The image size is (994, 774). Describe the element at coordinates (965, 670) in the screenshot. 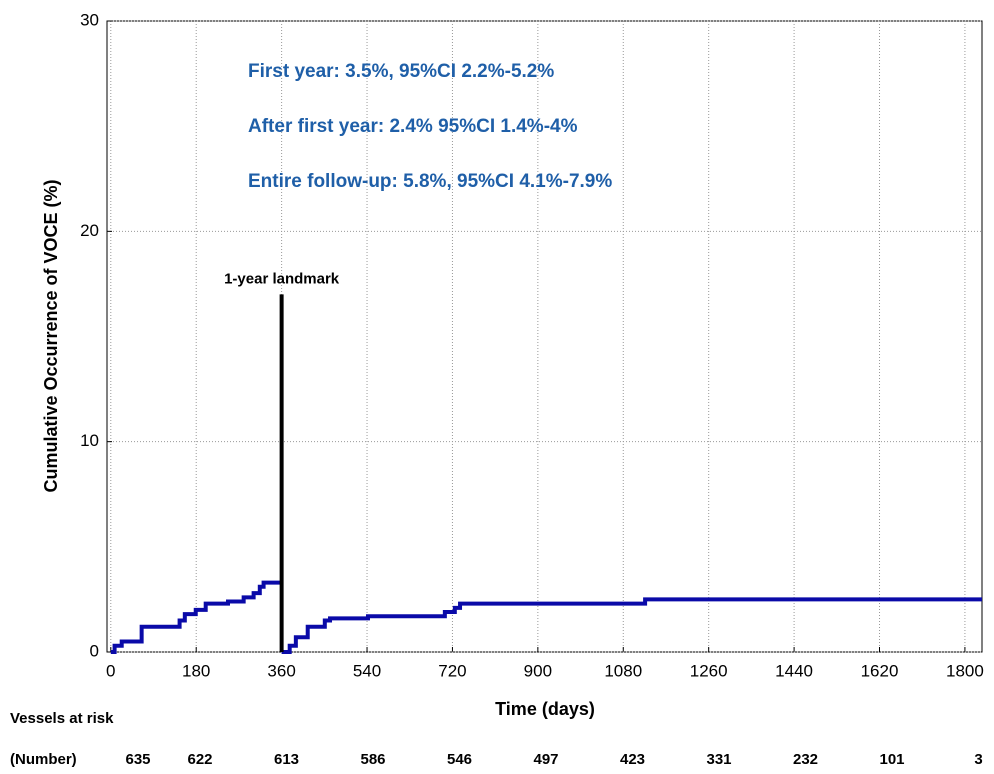

I see `x-tick-label: 1800` at that location.